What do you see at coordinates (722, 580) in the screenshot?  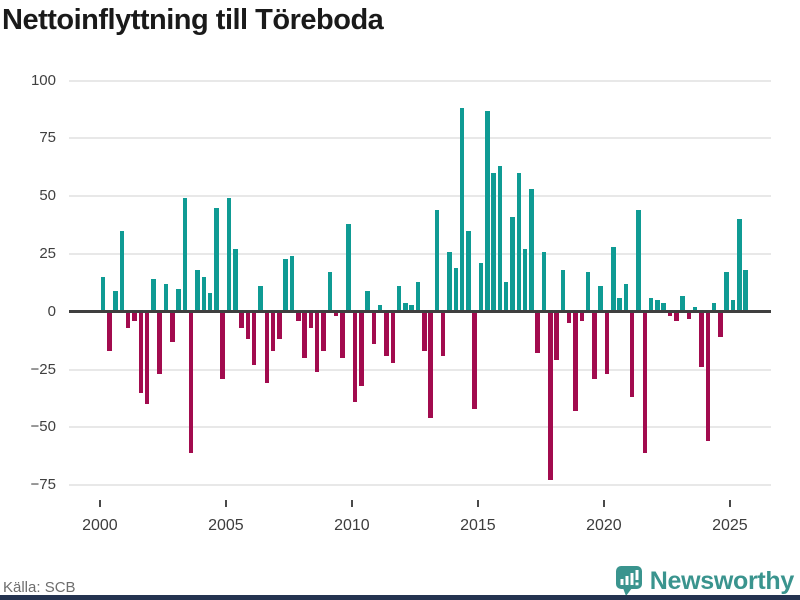 I see `brand-name: Newsworthy` at bounding box center [722, 580].